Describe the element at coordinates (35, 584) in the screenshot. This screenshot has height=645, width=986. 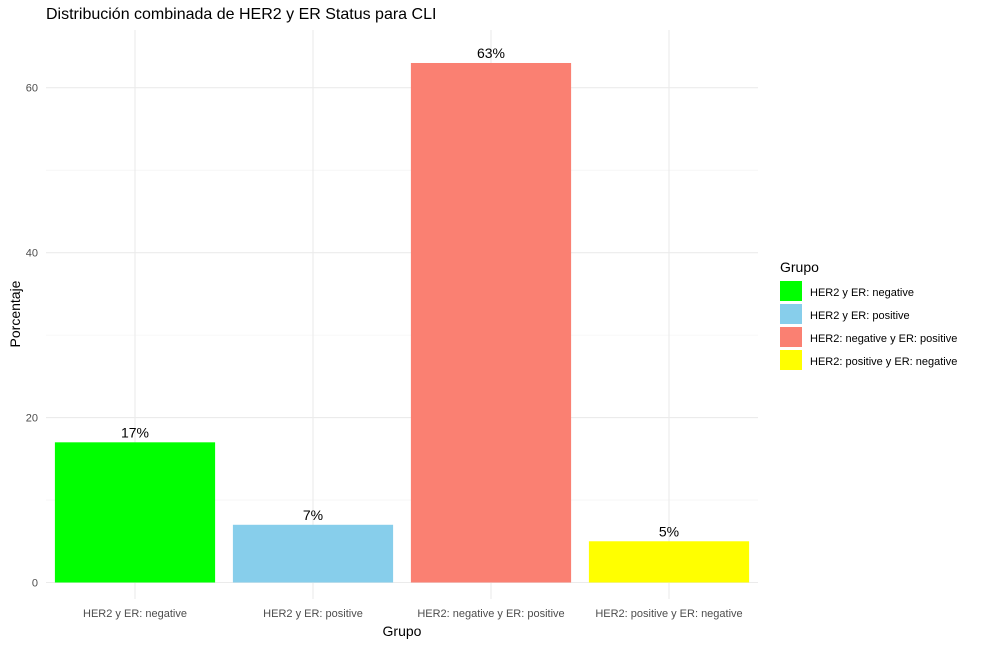
I see `y-tick-label: 0` at that location.